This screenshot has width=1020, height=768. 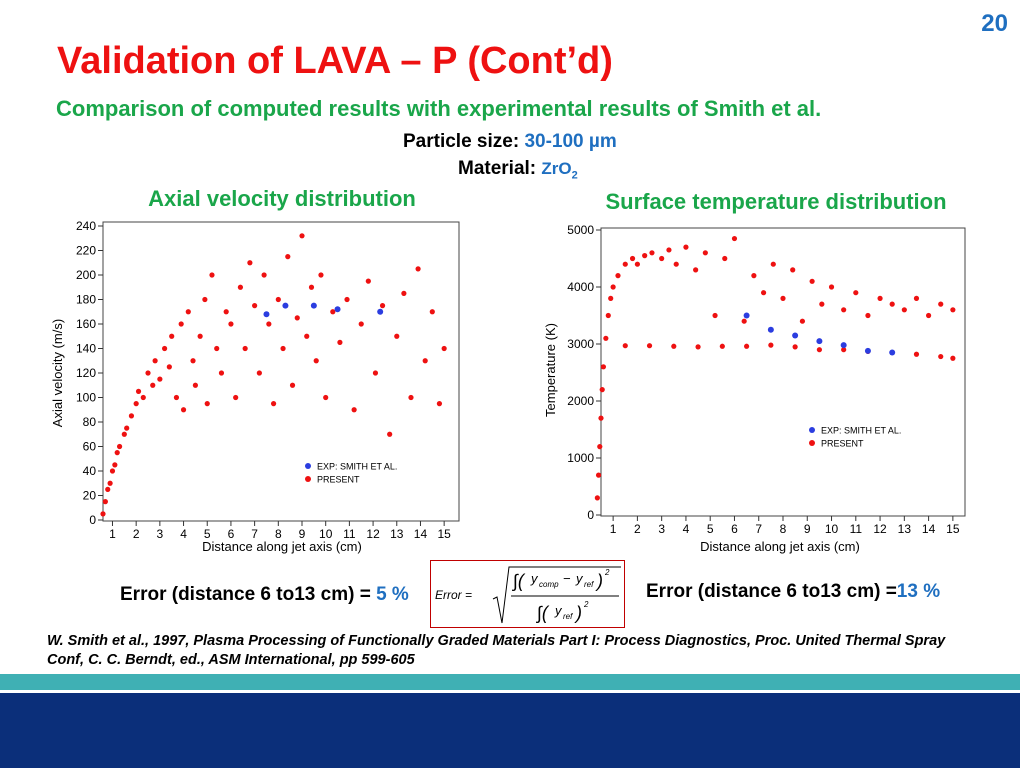 What do you see at coordinates (453, 595) in the screenshot?
I see `formula-lhs: Error =` at bounding box center [453, 595].